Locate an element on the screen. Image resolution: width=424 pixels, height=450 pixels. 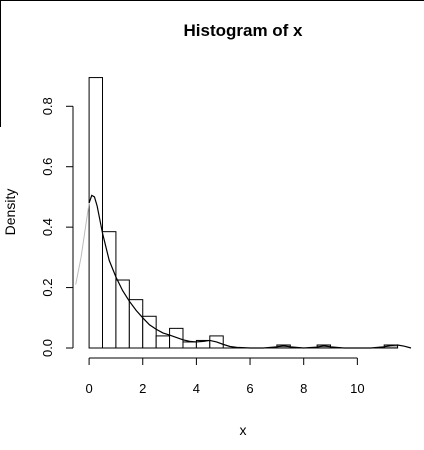
chart-title: Histogram of x is located at coordinates (243, 30).